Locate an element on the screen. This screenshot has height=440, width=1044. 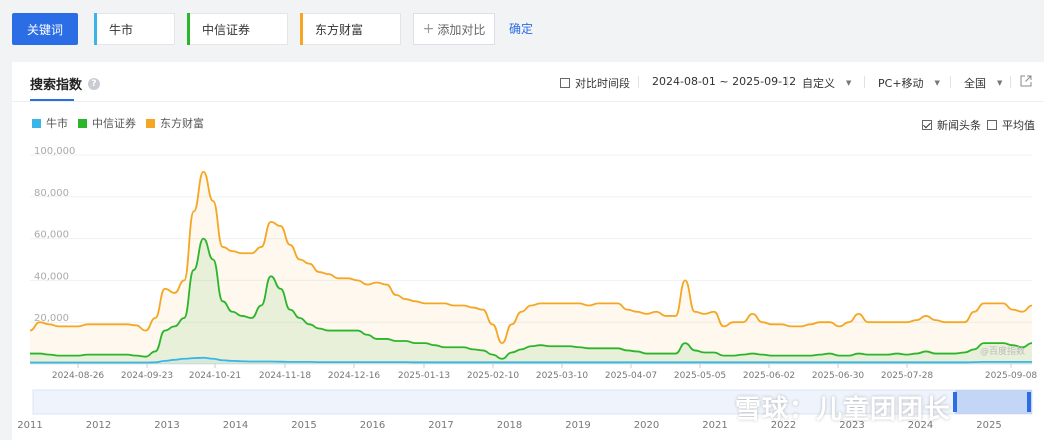
x-tick-label: 2025-01-13 is located at coordinates (424, 376).